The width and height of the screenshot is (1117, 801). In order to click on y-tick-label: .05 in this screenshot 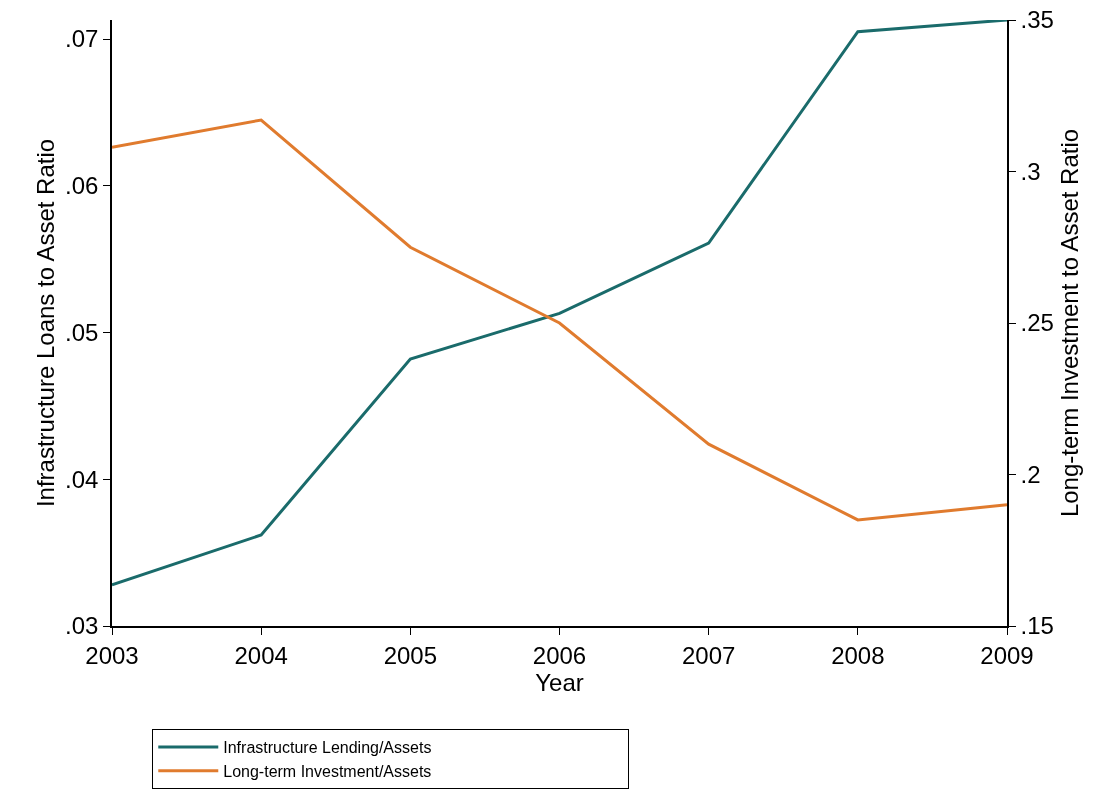, I will do `click(82, 332)`.